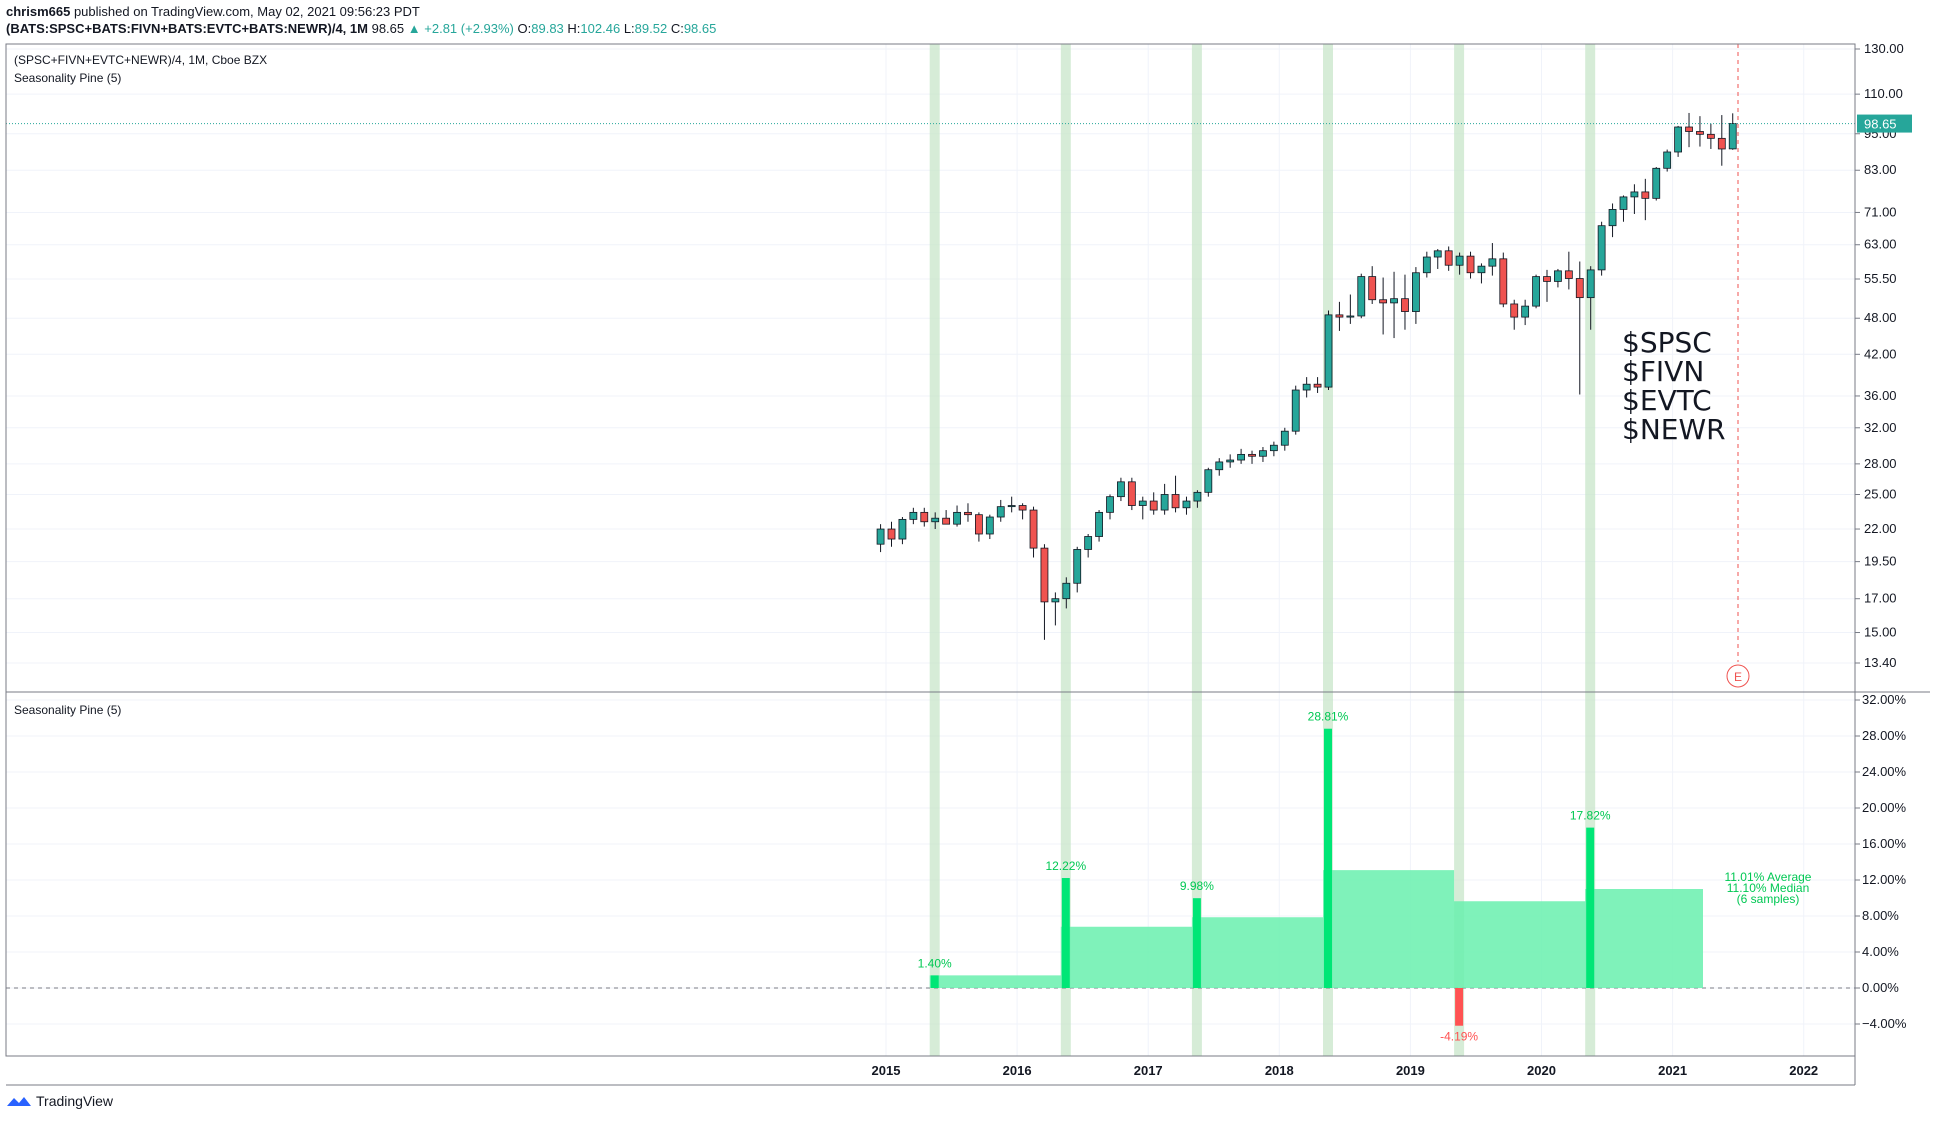 This screenshot has width=1934, height=1121. I want to click on earnings-marker-icon, so click(1738, 676).